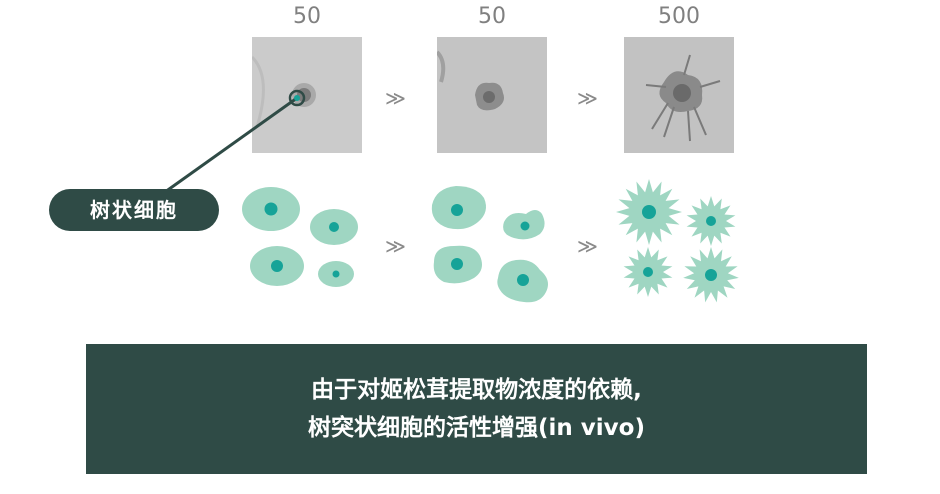 The image size is (940, 494). I want to click on cell-group-dendritic, so click(677, 241).